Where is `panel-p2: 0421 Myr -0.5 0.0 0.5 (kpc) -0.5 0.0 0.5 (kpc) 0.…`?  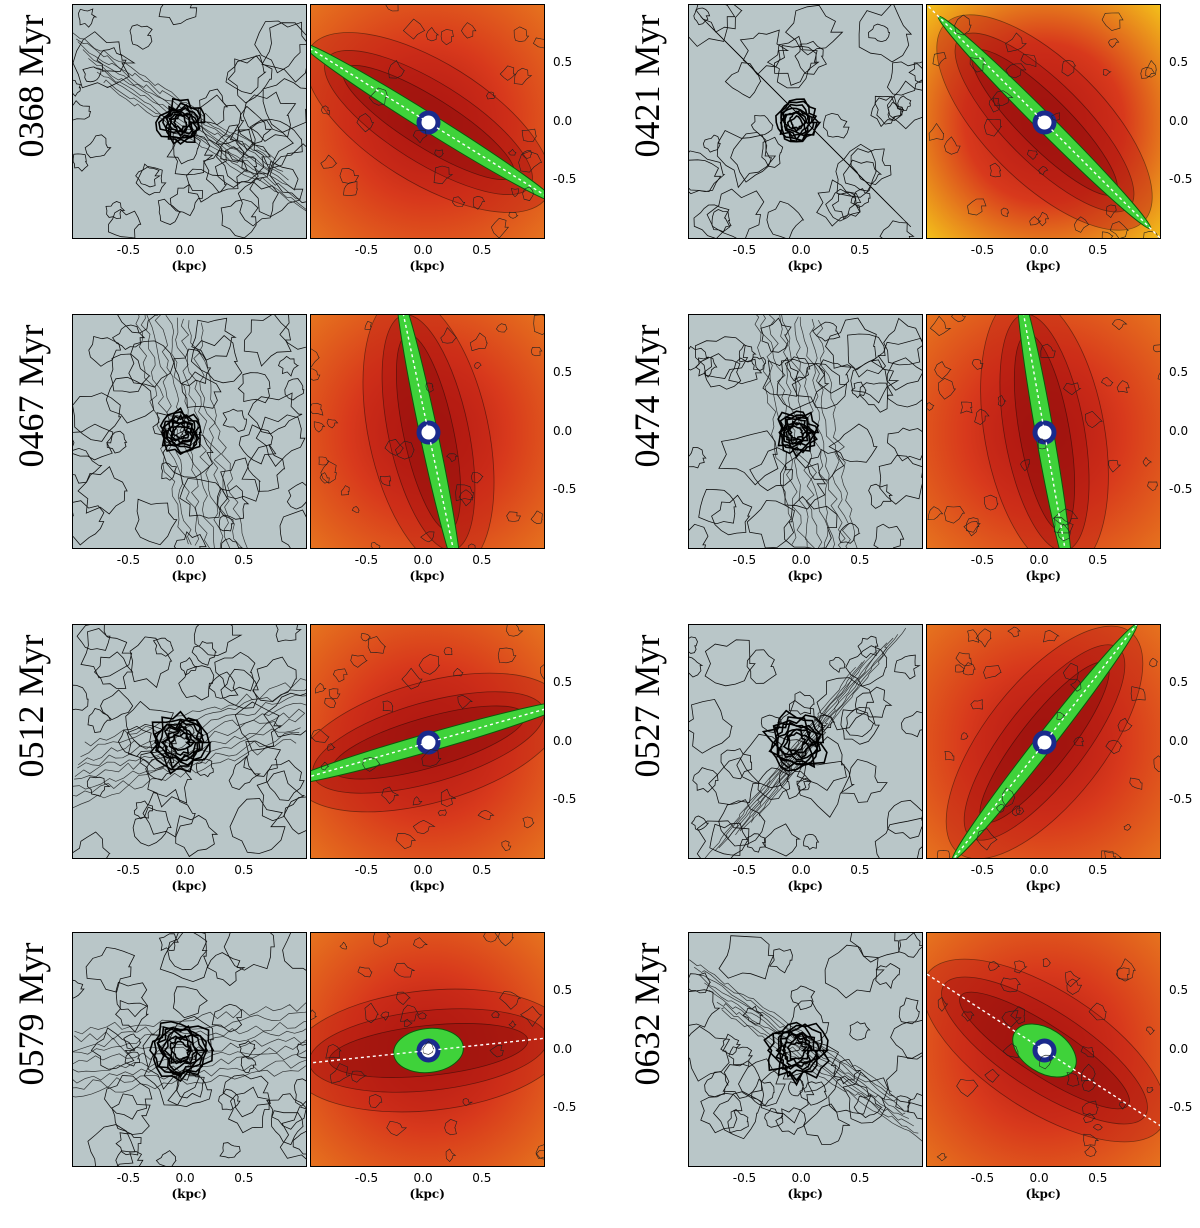
panel-p2: 0421 Myr -0.5 0.0 0.5 (kpc) -0.5 0.0 0.5 (kpc) 0.… is located at coordinates (908, 150).